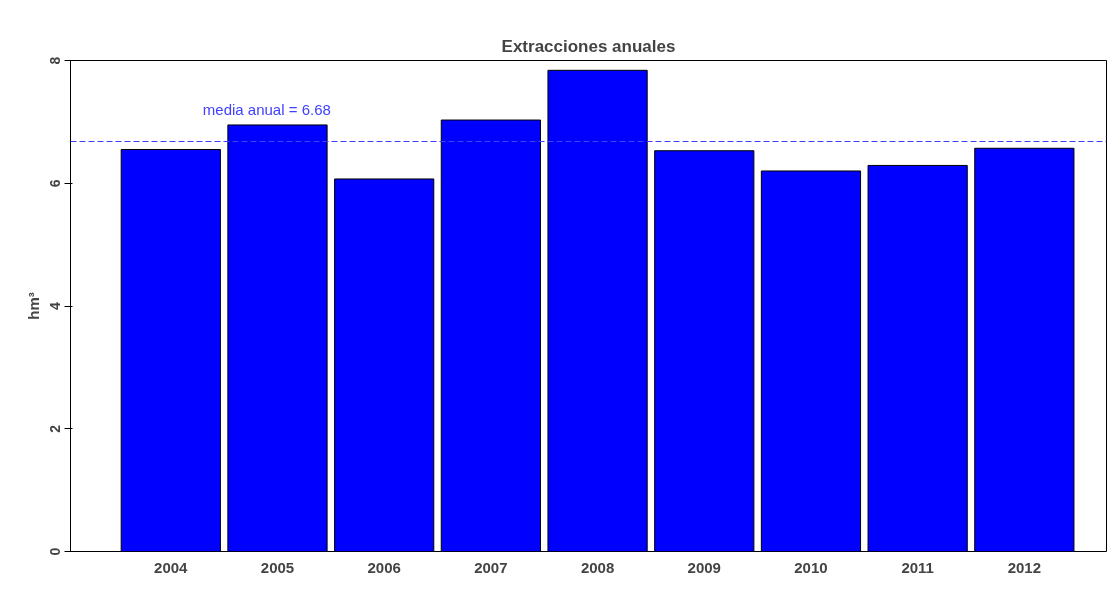  What do you see at coordinates (171, 567) in the screenshot?
I see `x-tick-label: 2004` at bounding box center [171, 567].